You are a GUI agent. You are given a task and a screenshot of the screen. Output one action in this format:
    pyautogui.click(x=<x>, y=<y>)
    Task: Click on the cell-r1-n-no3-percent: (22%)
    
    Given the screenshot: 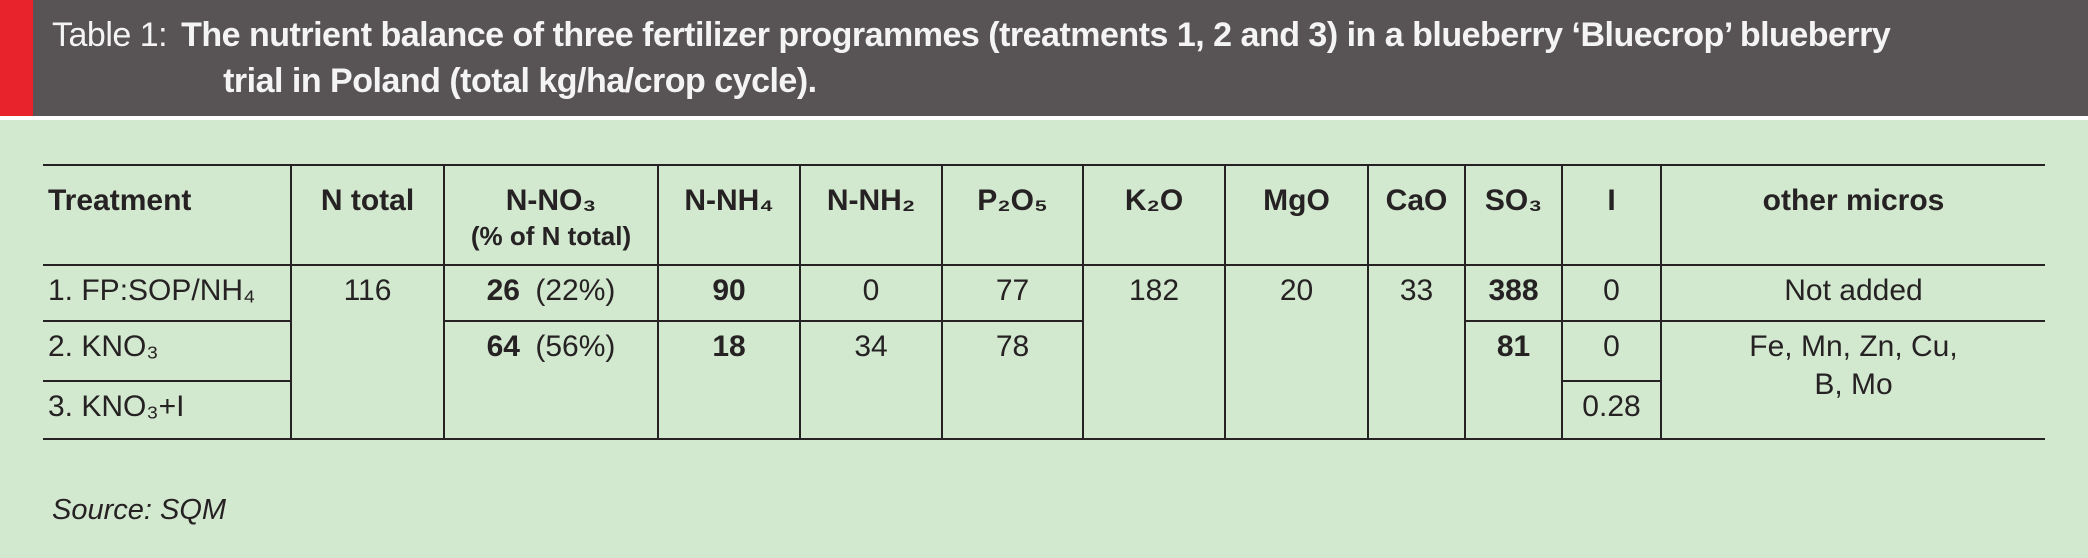 What is the action you would take?
    pyautogui.click(x=575, y=290)
    